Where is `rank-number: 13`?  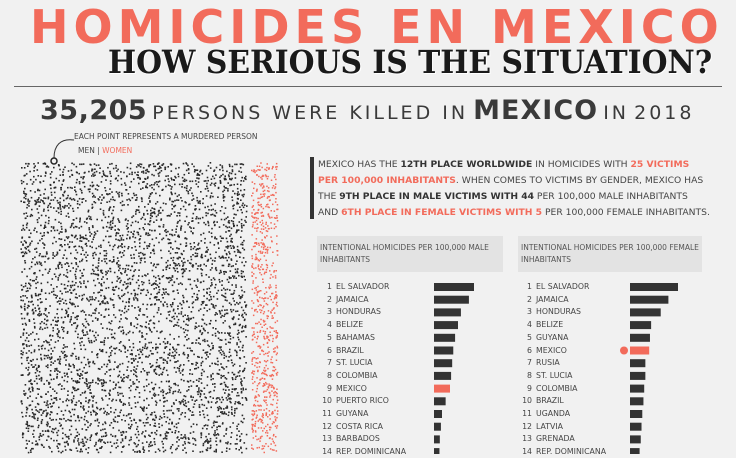 rank-number: 13 is located at coordinates (325, 438).